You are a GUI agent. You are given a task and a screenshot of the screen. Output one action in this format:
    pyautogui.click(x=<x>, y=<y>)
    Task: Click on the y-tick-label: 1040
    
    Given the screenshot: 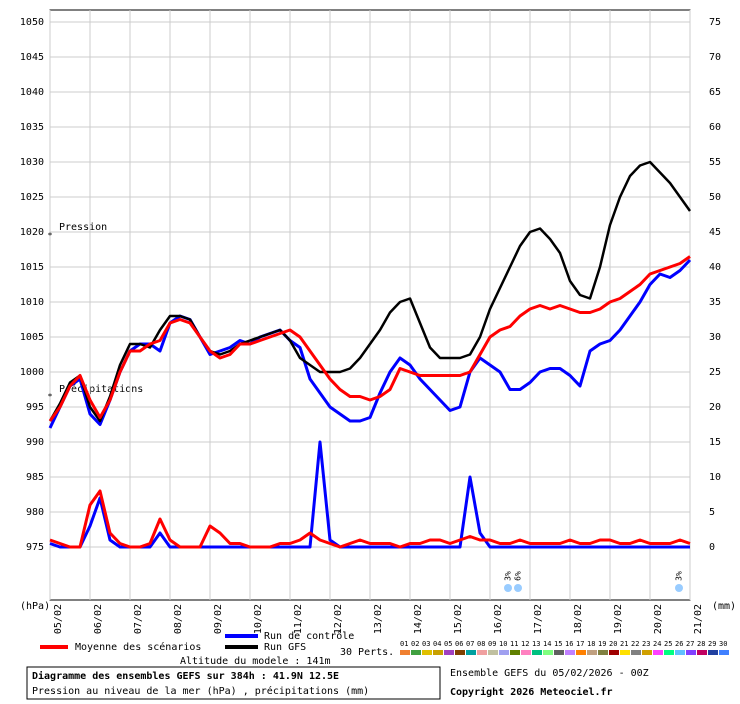 What is the action you would take?
    pyautogui.click(x=32, y=92)
    